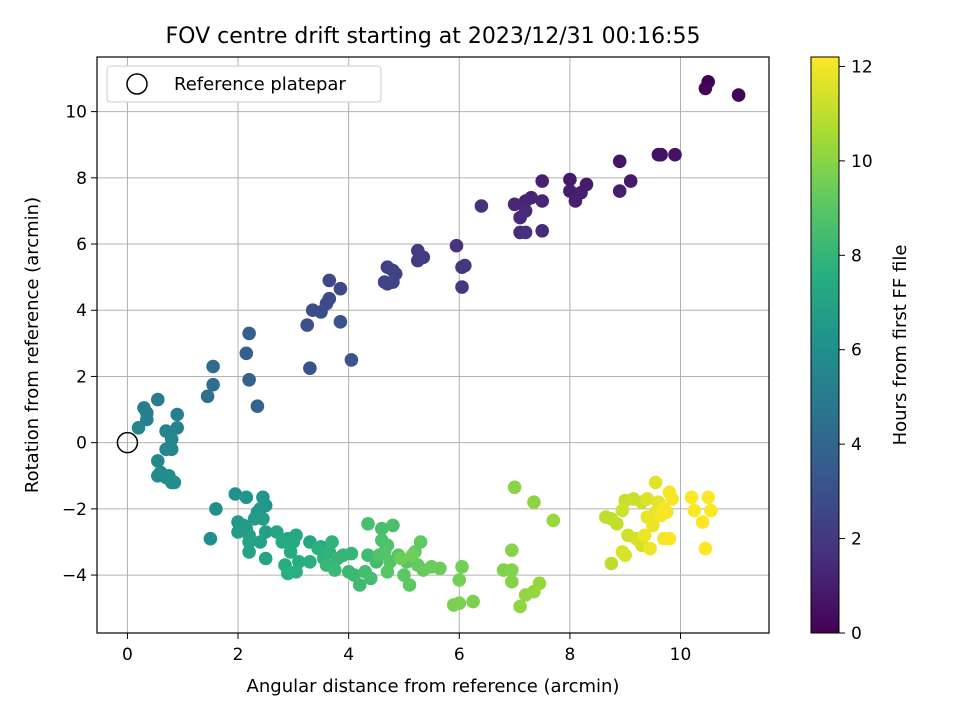 The image size is (960, 720). Describe the element at coordinates (348, 655) in the screenshot. I see `x-tick-label: 4` at that location.